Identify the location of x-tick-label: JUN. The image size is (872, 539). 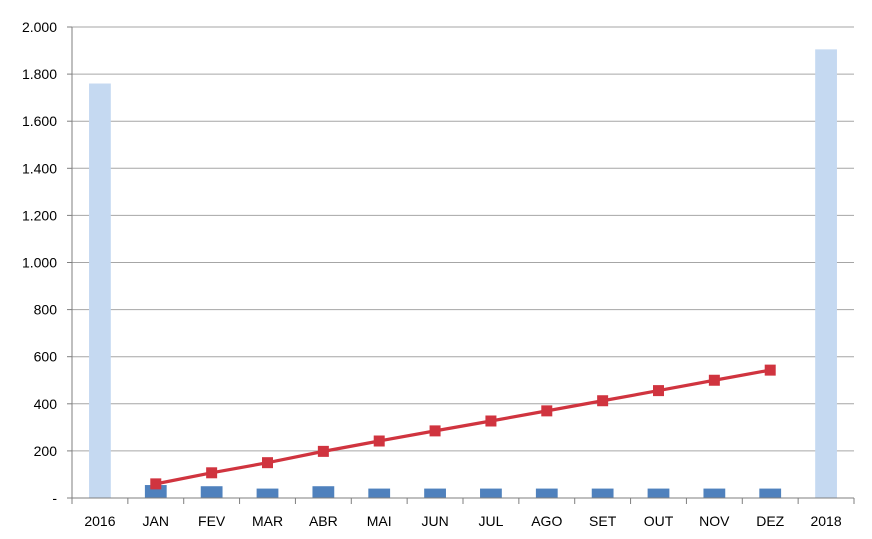
(434, 521).